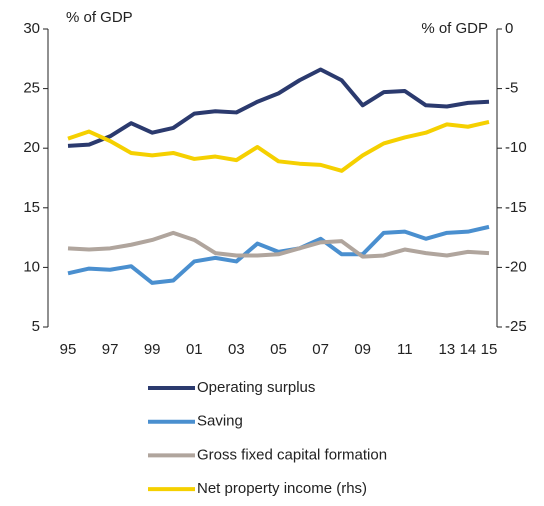 This screenshot has height=506, width=544. What do you see at coordinates (405, 349) in the screenshot?
I see `x-tick-label: 11` at bounding box center [405, 349].